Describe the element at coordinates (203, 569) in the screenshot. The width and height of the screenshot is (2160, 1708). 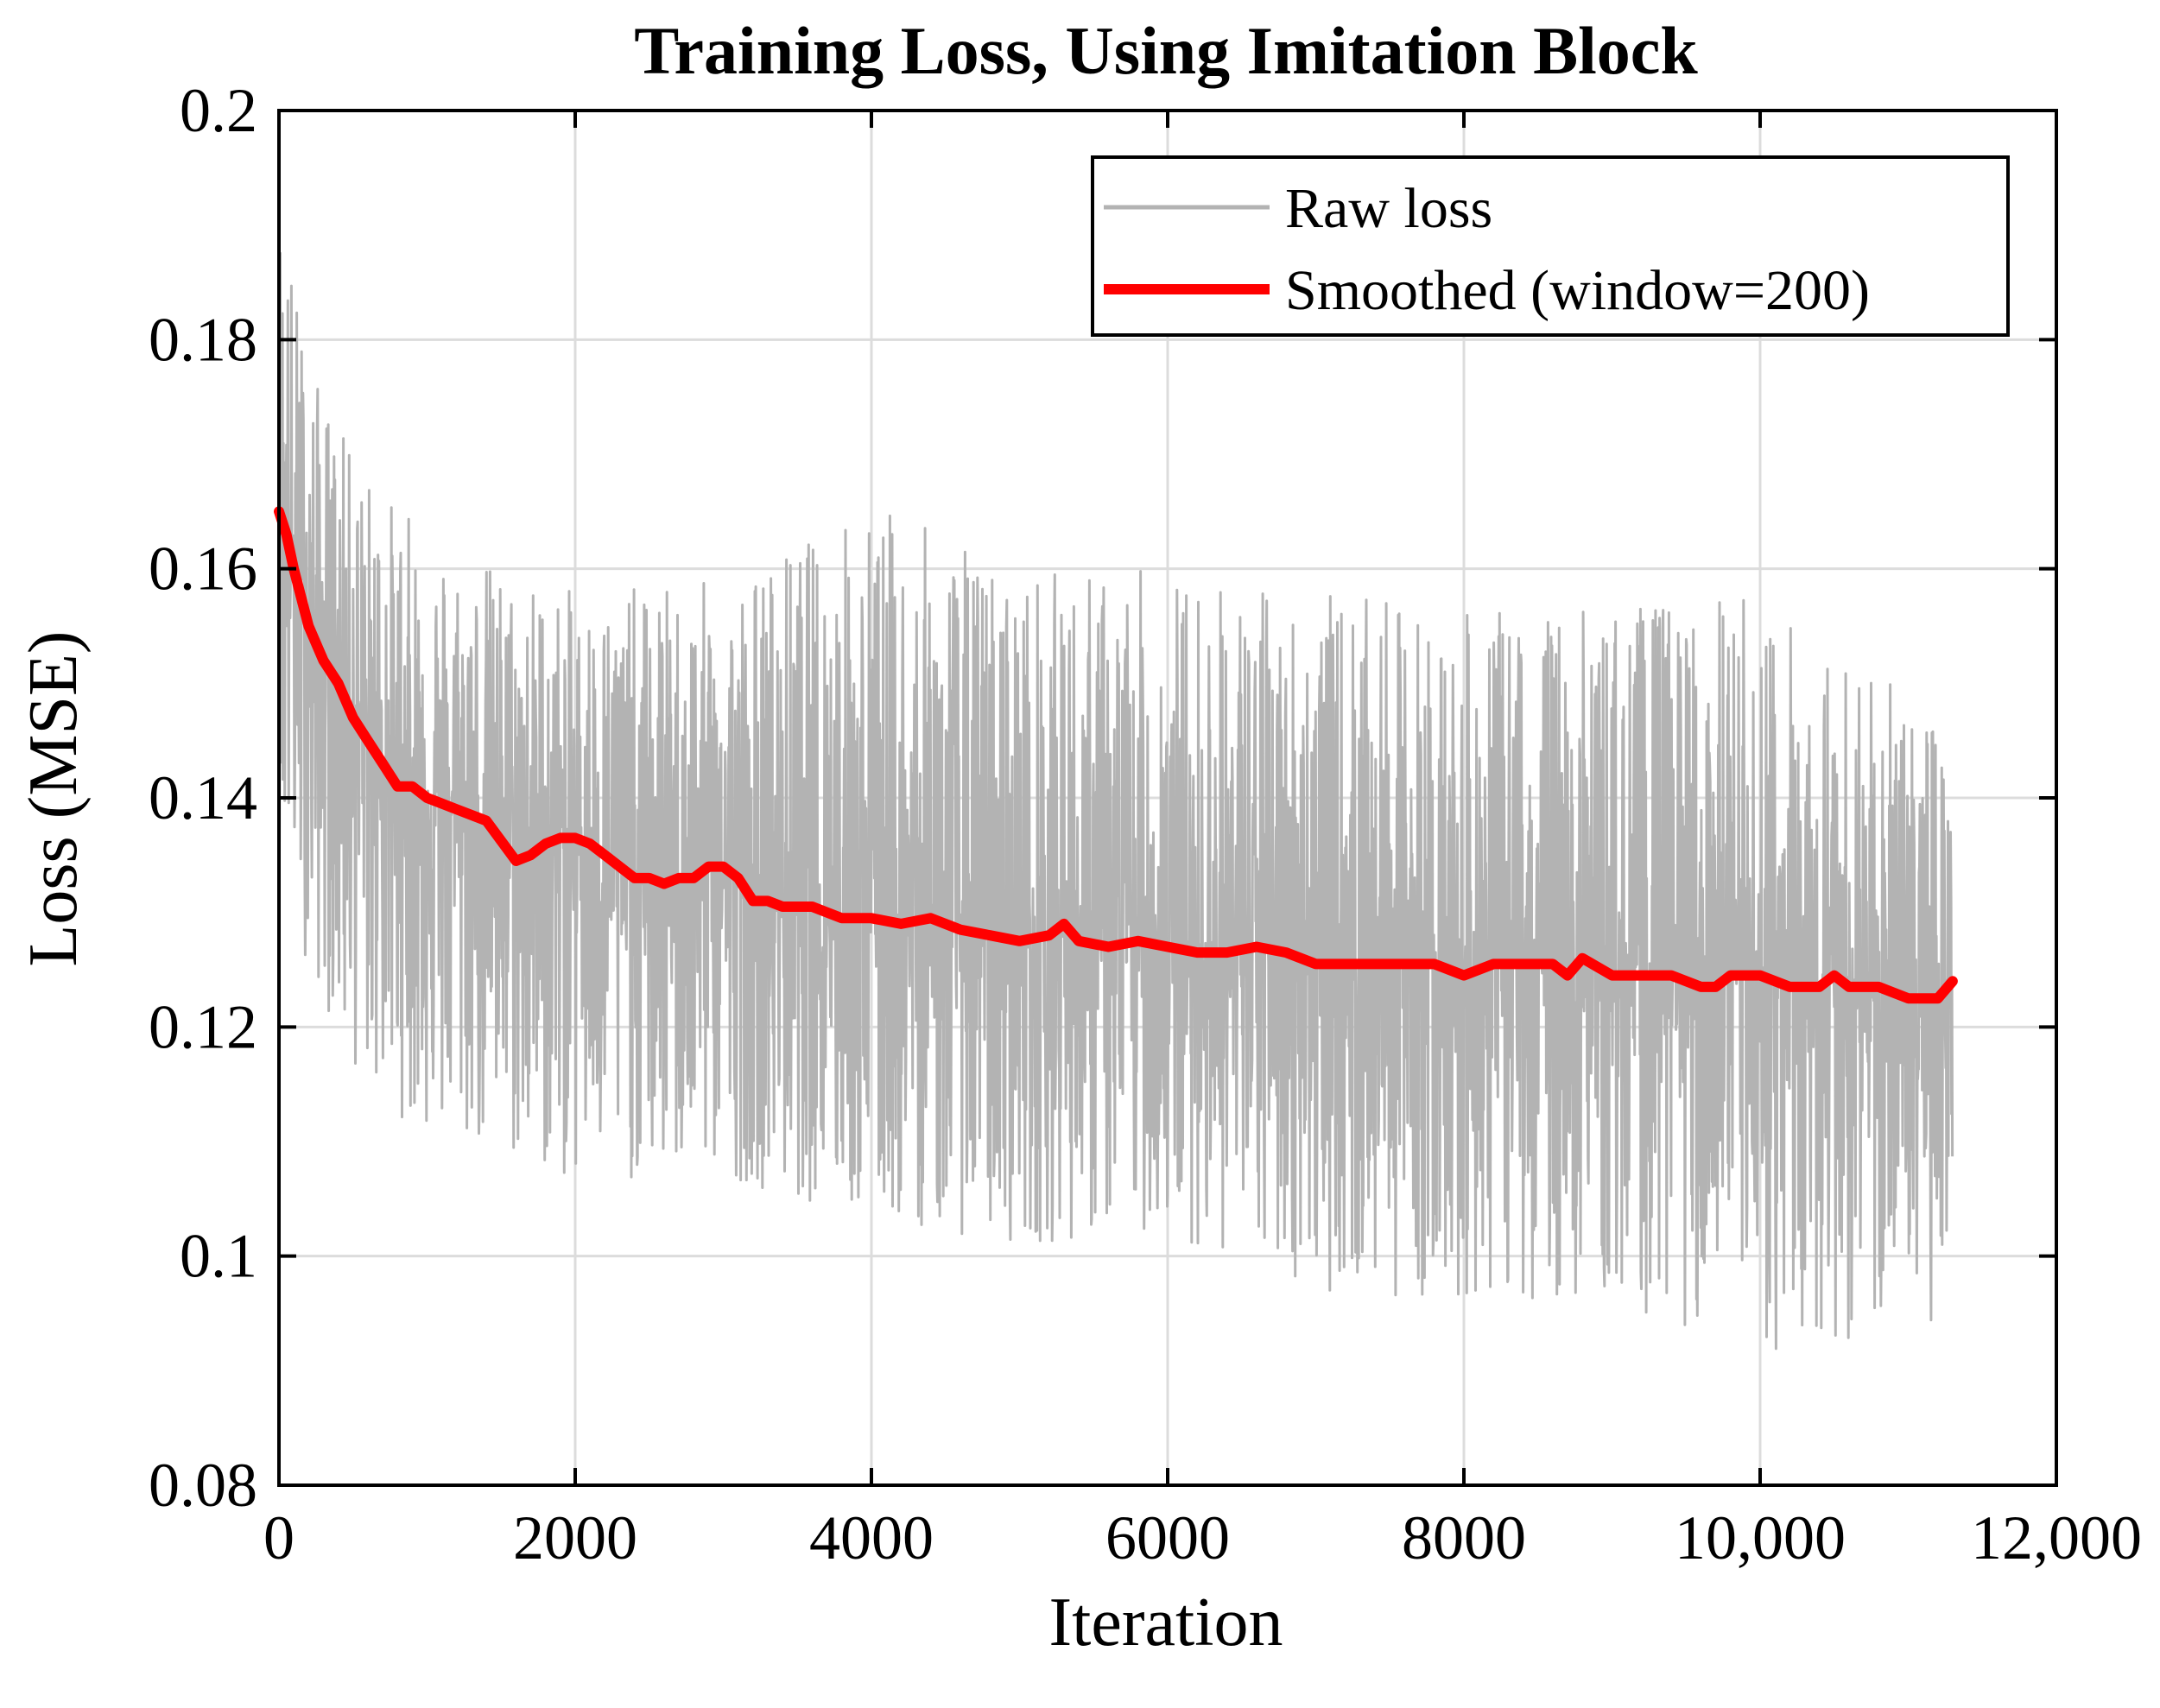
I see `y-tick-label: 0.16` at that location.